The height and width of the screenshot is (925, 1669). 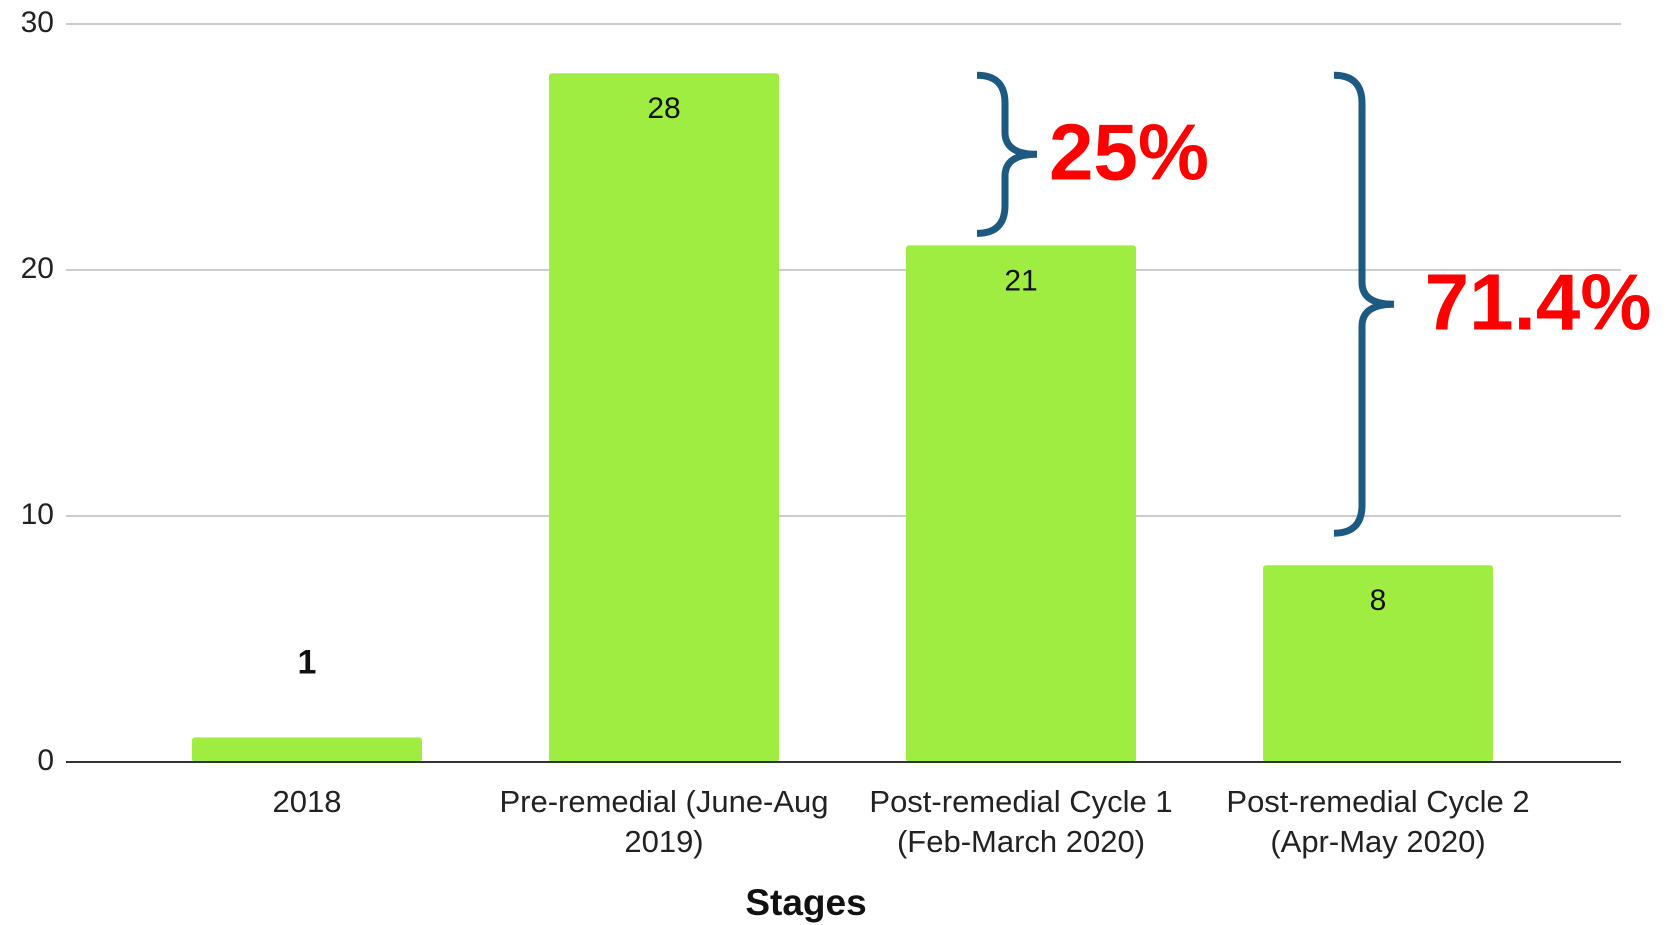 I want to click on annotation: 71.4%, so click(x=1538, y=301).